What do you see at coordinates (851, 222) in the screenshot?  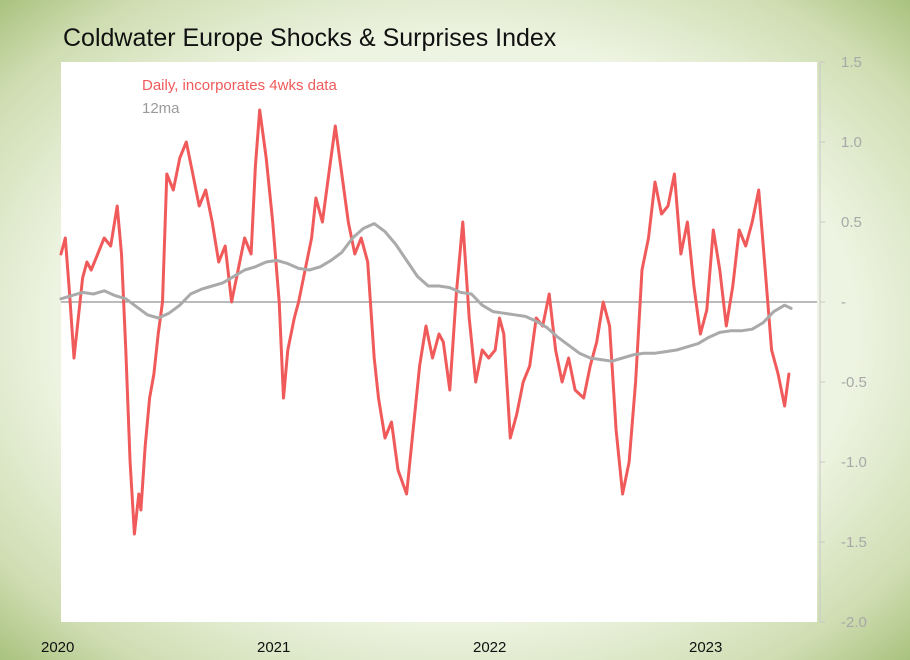 I see `y-tick-label: 0.5` at bounding box center [851, 222].